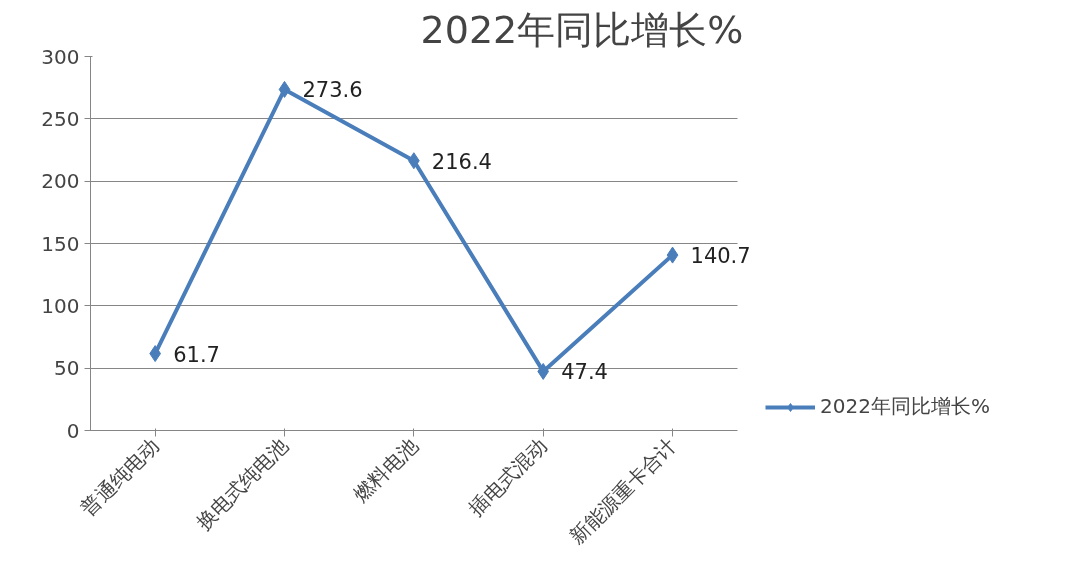  I want to click on y-tick-label: 200, so click(60, 181).